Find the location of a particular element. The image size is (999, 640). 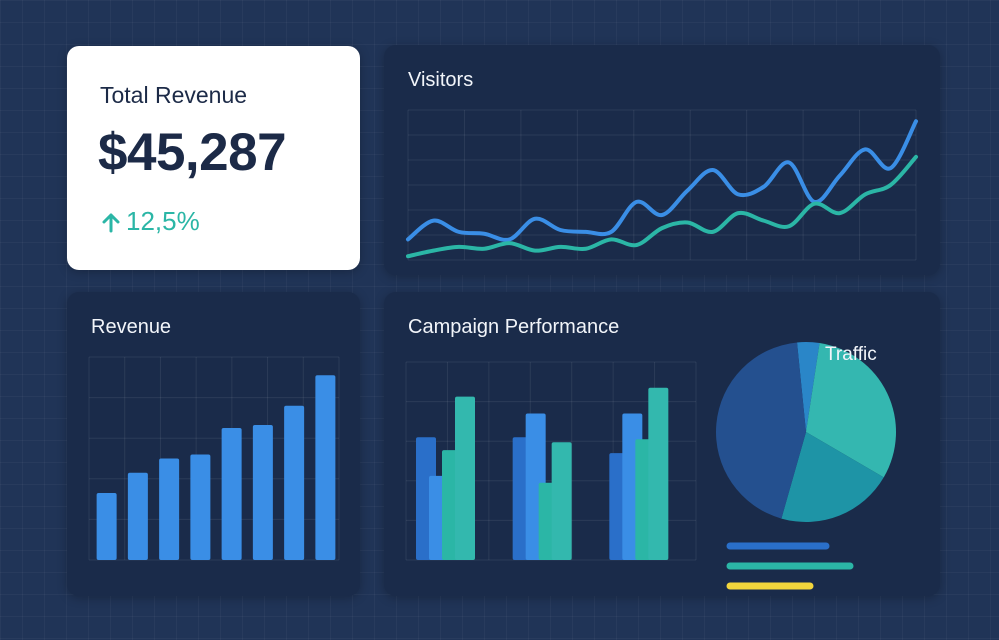

revenue-change-indicator: 12,5% is located at coordinates (150, 221).